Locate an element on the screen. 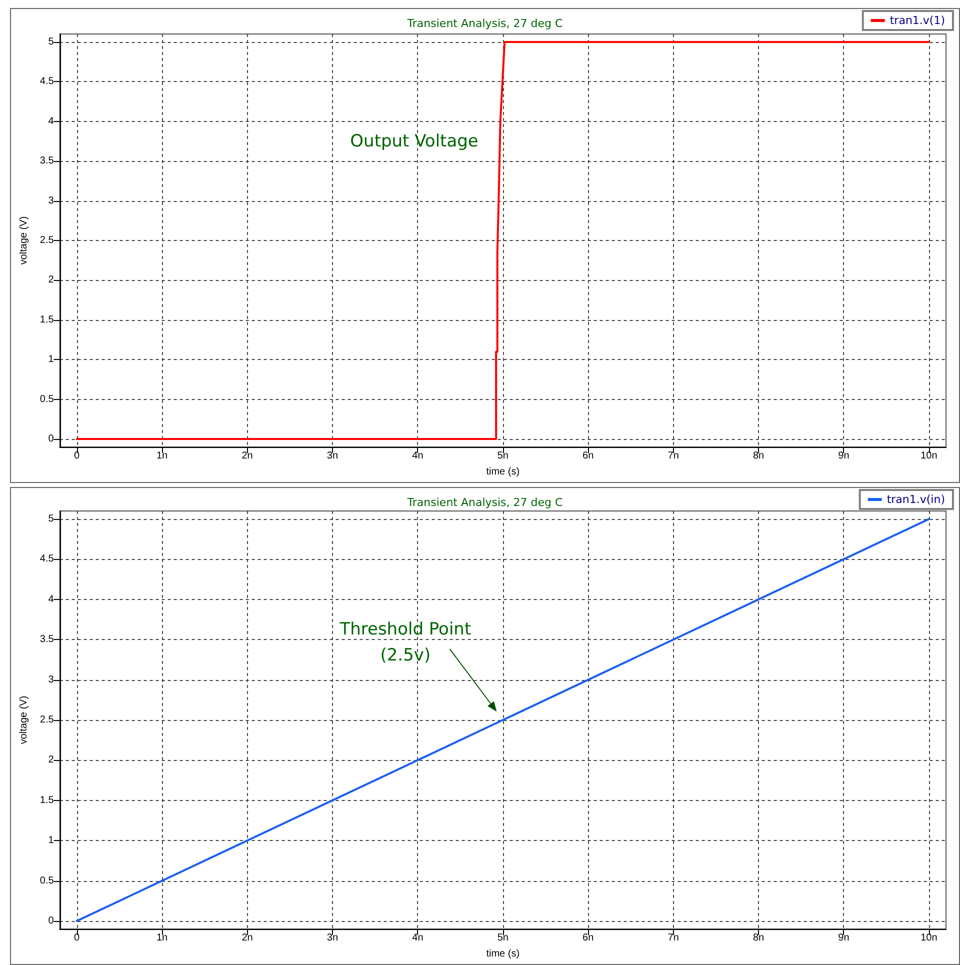 Image resolution: width=960 pixels, height=965 pixels. annotation: Output Voltage is located at coordinates (414, 141).